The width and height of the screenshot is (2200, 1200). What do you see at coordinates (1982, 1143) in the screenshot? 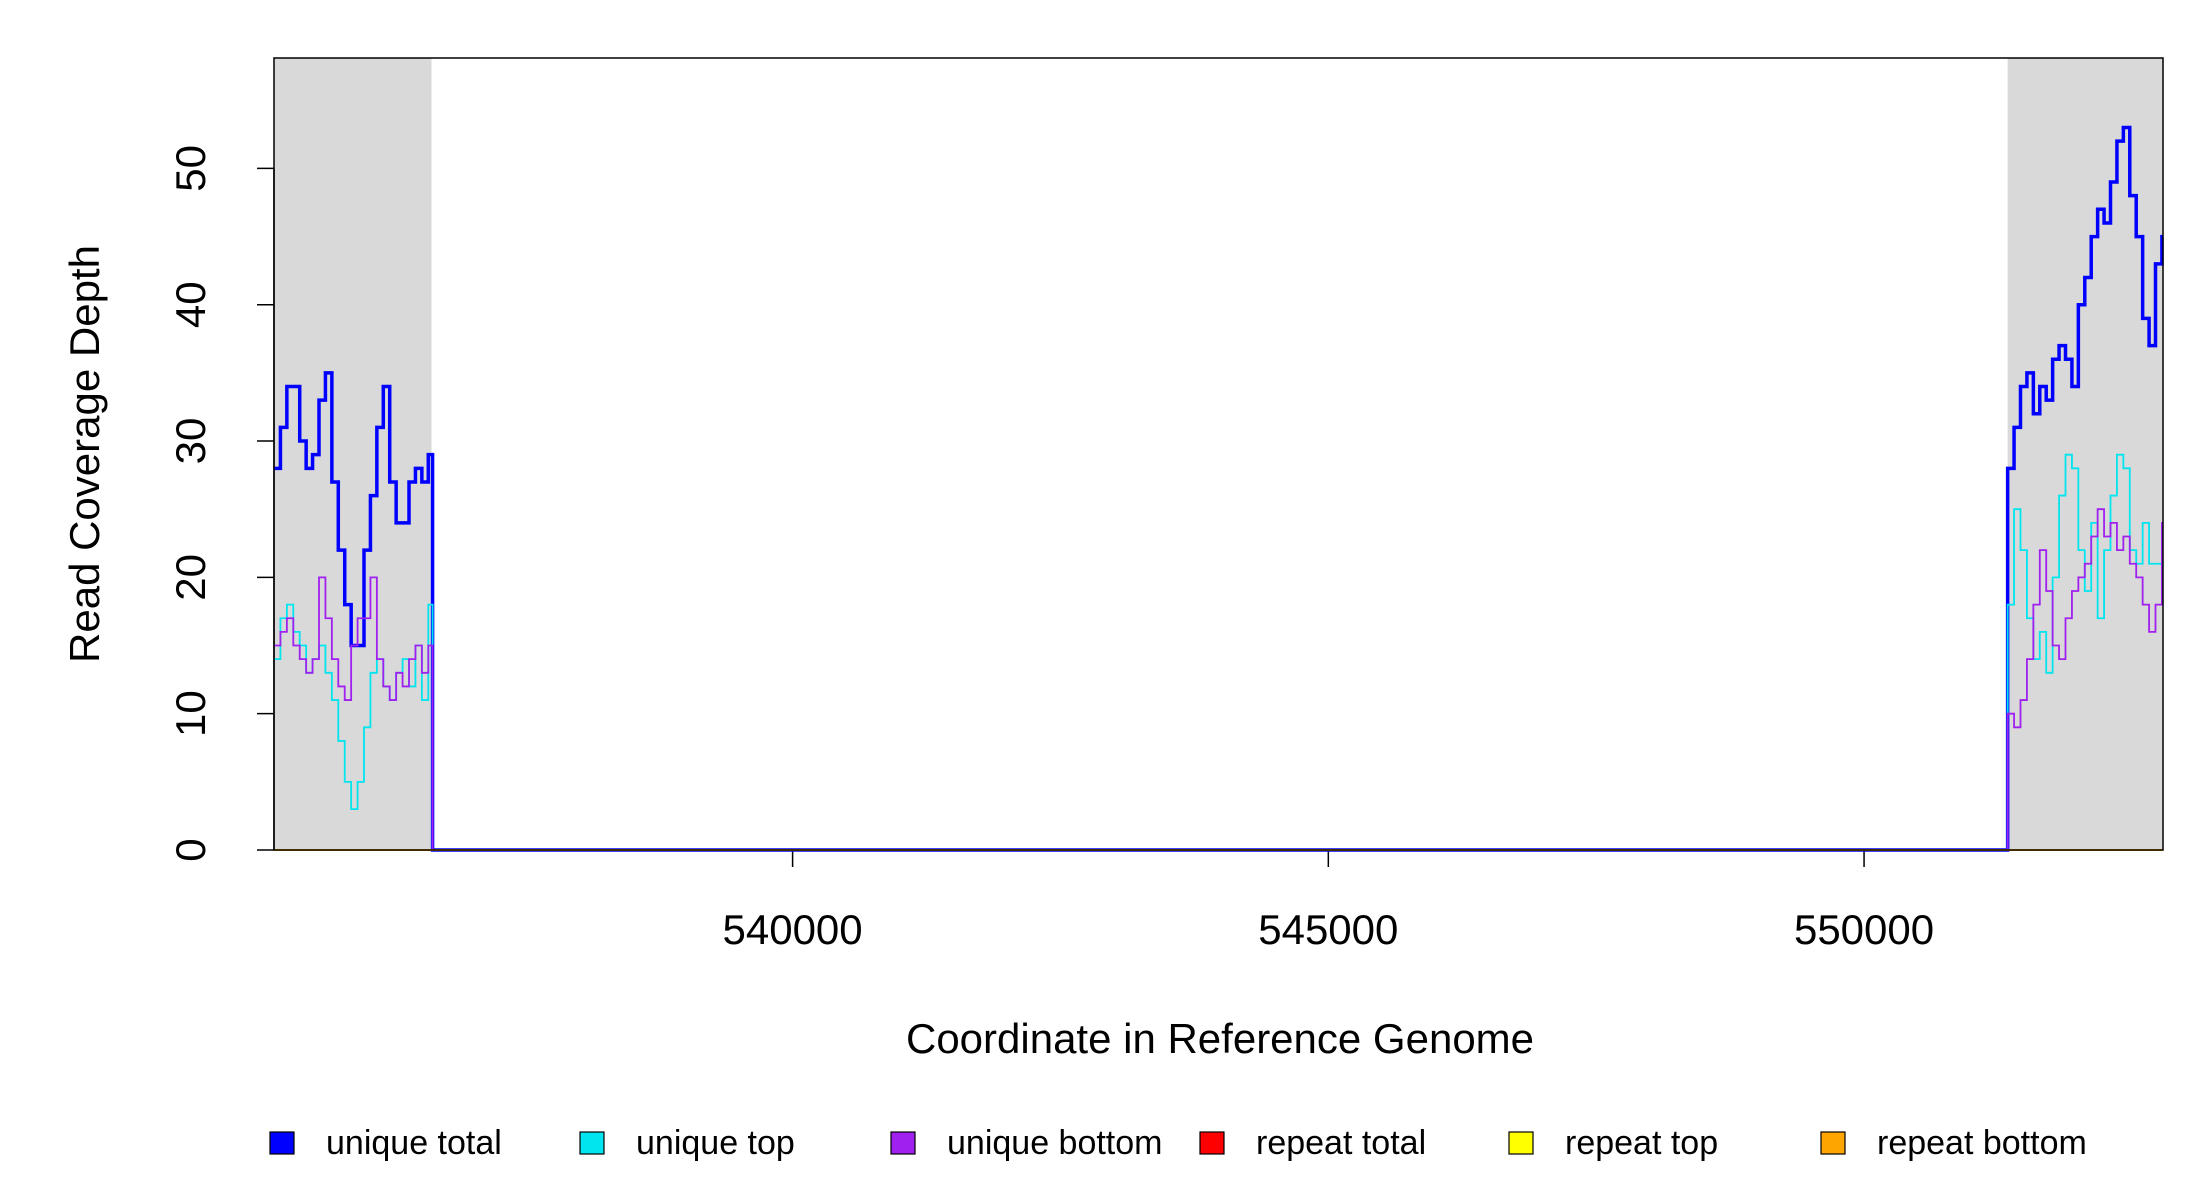
I see `legend-label: repeat bottom` at bounding box center [1982, 1143].